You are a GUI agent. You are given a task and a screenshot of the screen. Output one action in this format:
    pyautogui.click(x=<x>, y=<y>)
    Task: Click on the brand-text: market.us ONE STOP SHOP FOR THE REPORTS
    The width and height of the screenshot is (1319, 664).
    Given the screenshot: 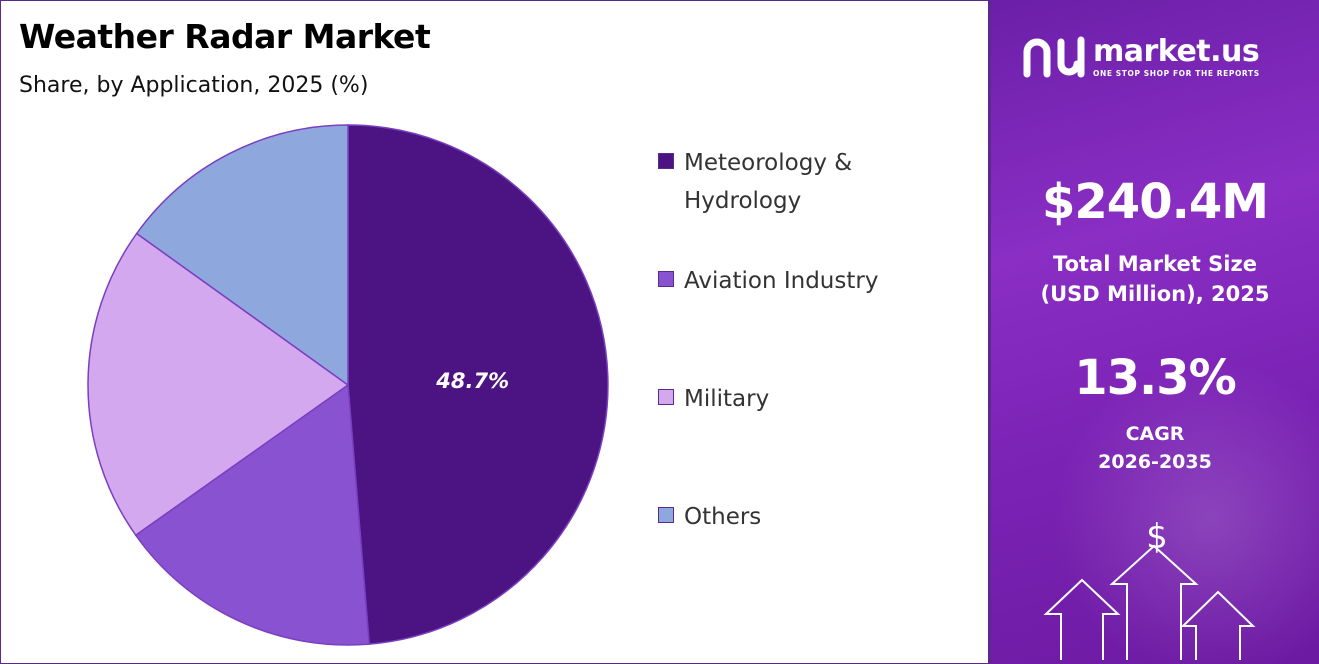 What is the action you would take?
    pyautogui.click(x=1176, y=55)
    